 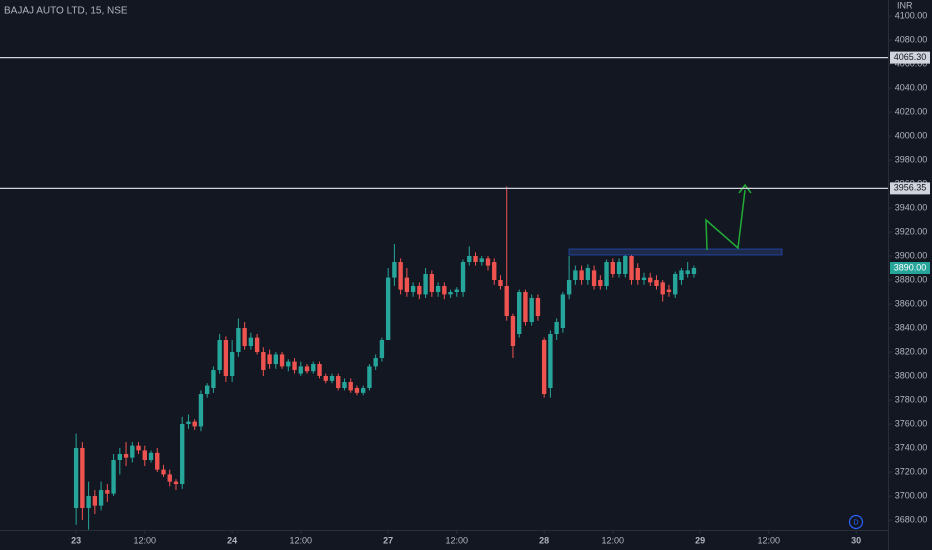 I want to click on y-tick-label: 3800.00, so click(x=911, y=375).